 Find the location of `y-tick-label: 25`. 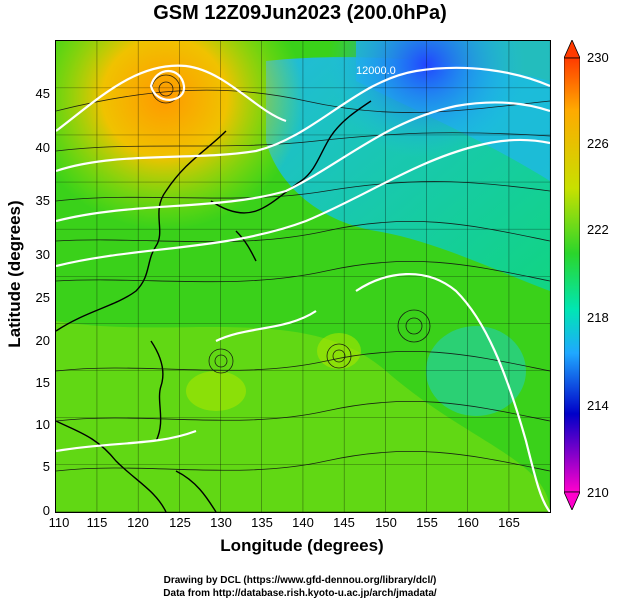

y-tick-label: 25 is located at coordinates (42, 297).